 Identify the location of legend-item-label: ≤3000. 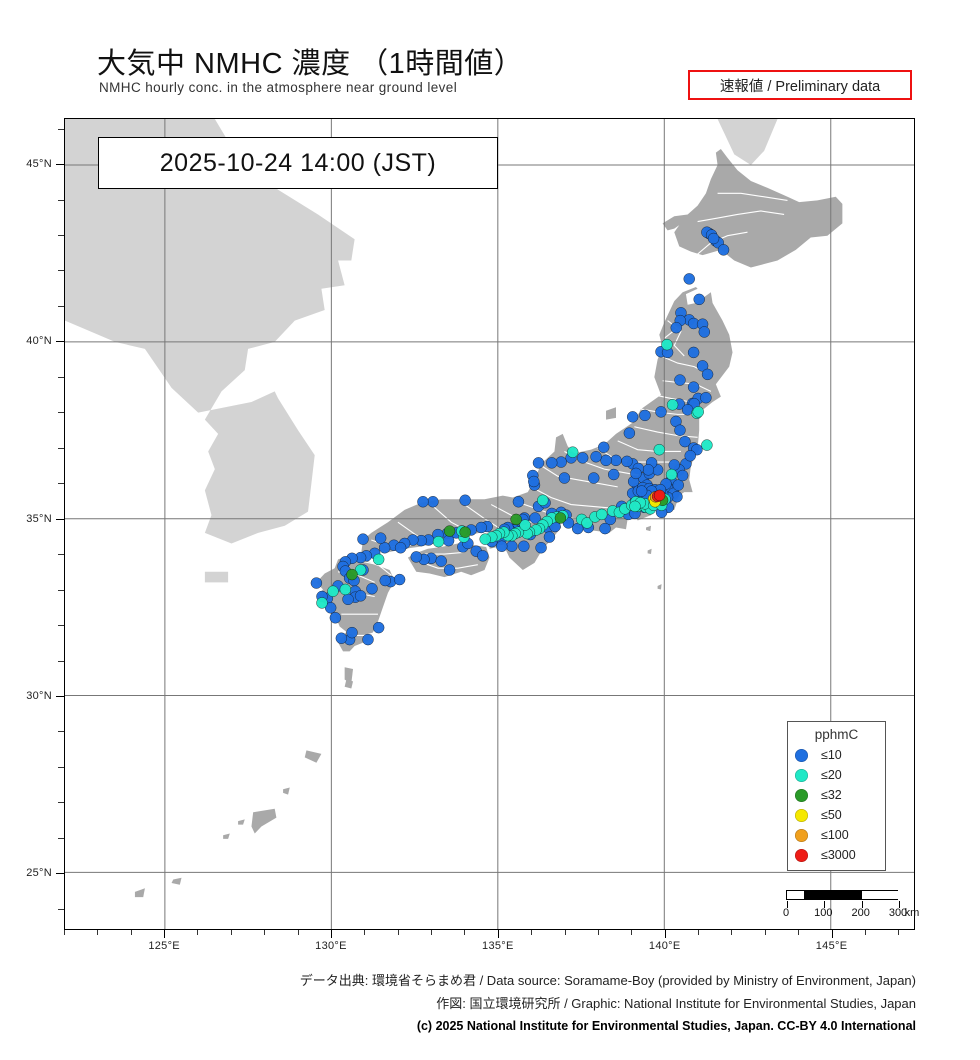
(838, 855).